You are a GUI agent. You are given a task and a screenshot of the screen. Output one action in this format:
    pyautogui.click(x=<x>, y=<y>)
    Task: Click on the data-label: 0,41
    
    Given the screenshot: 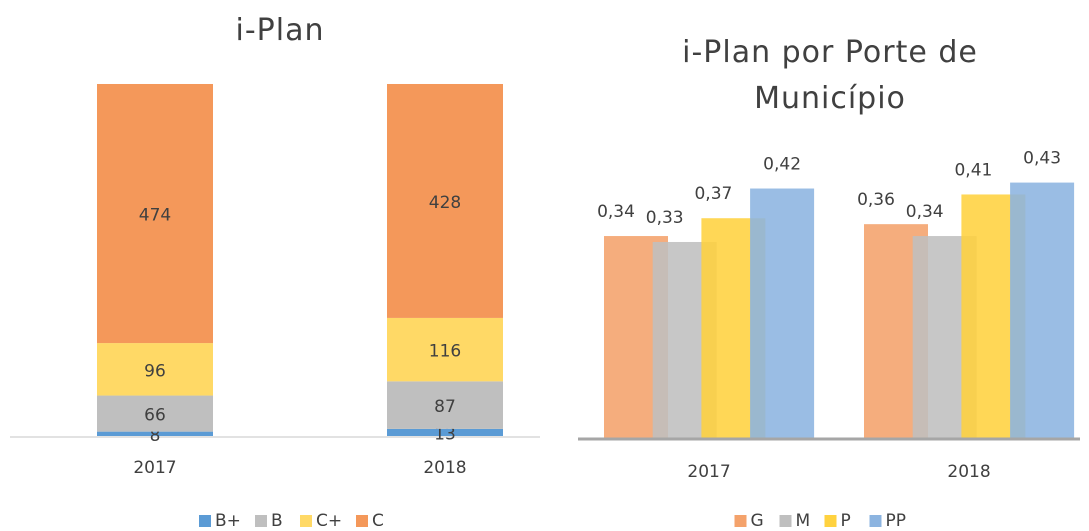 What is the action you would take?
    pyautogui.click(x=973, y=170)
    